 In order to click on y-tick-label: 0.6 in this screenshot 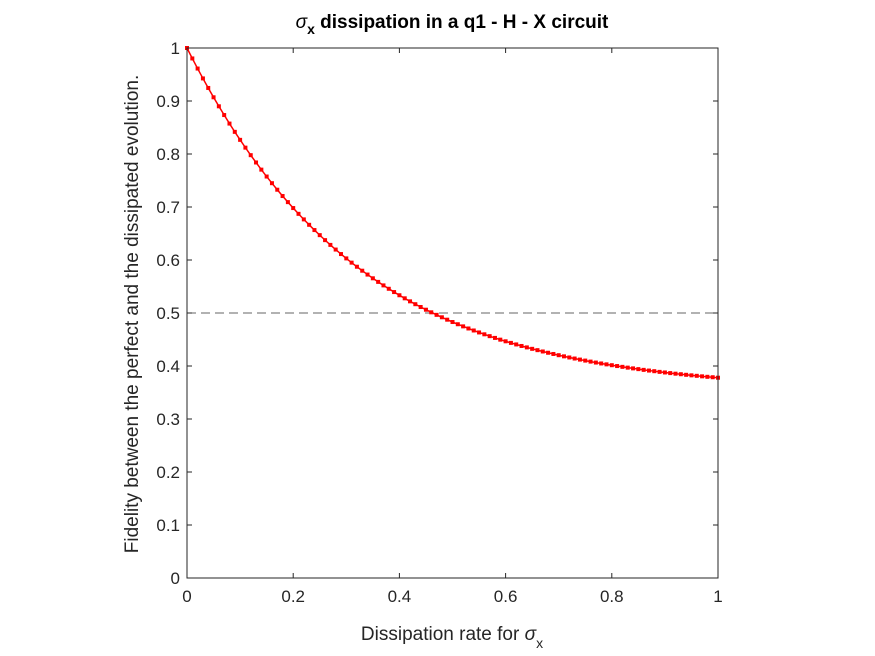, I will do `click(168, 260)`.